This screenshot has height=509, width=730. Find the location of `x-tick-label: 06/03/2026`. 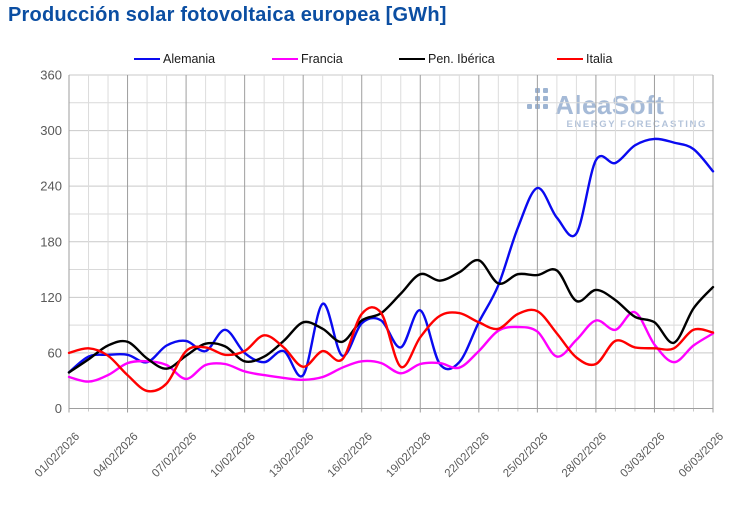

x-tick-label: 06/03/2026 is located at coordinates (701, 455).